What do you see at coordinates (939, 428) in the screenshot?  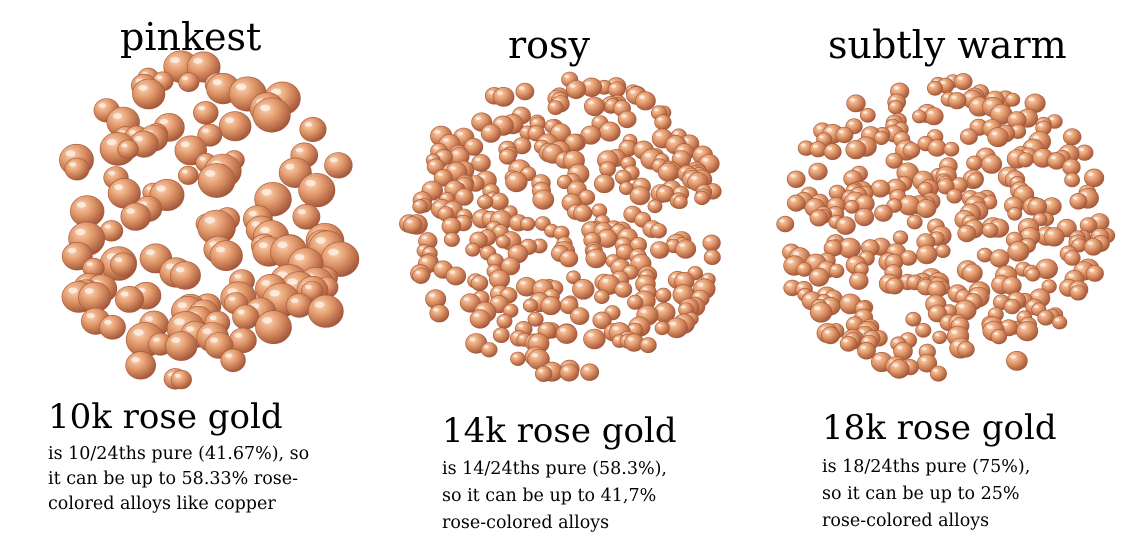 I see `karat-title: 18k rose gold` at bounding box center [939, 428].